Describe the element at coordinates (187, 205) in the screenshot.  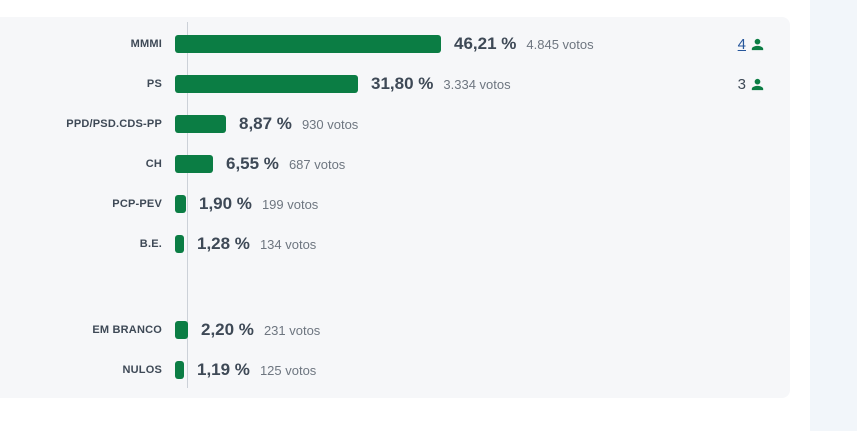
I see `chart-baseline-axis` at that location.